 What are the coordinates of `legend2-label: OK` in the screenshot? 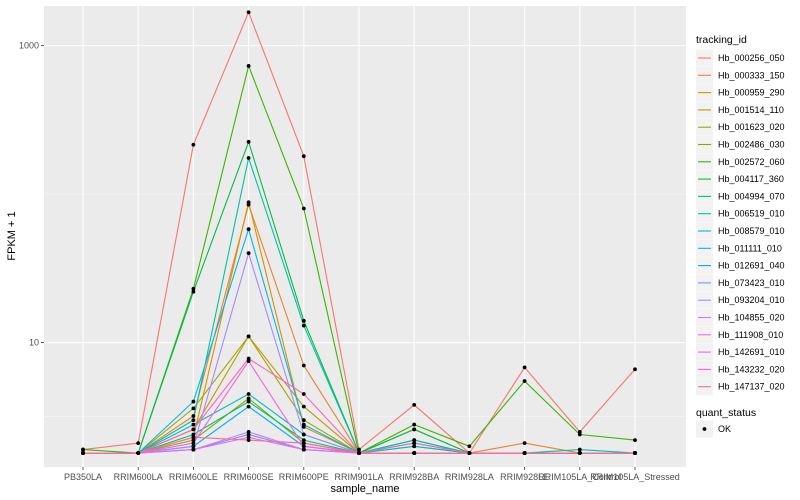 It's located at (724, 429).